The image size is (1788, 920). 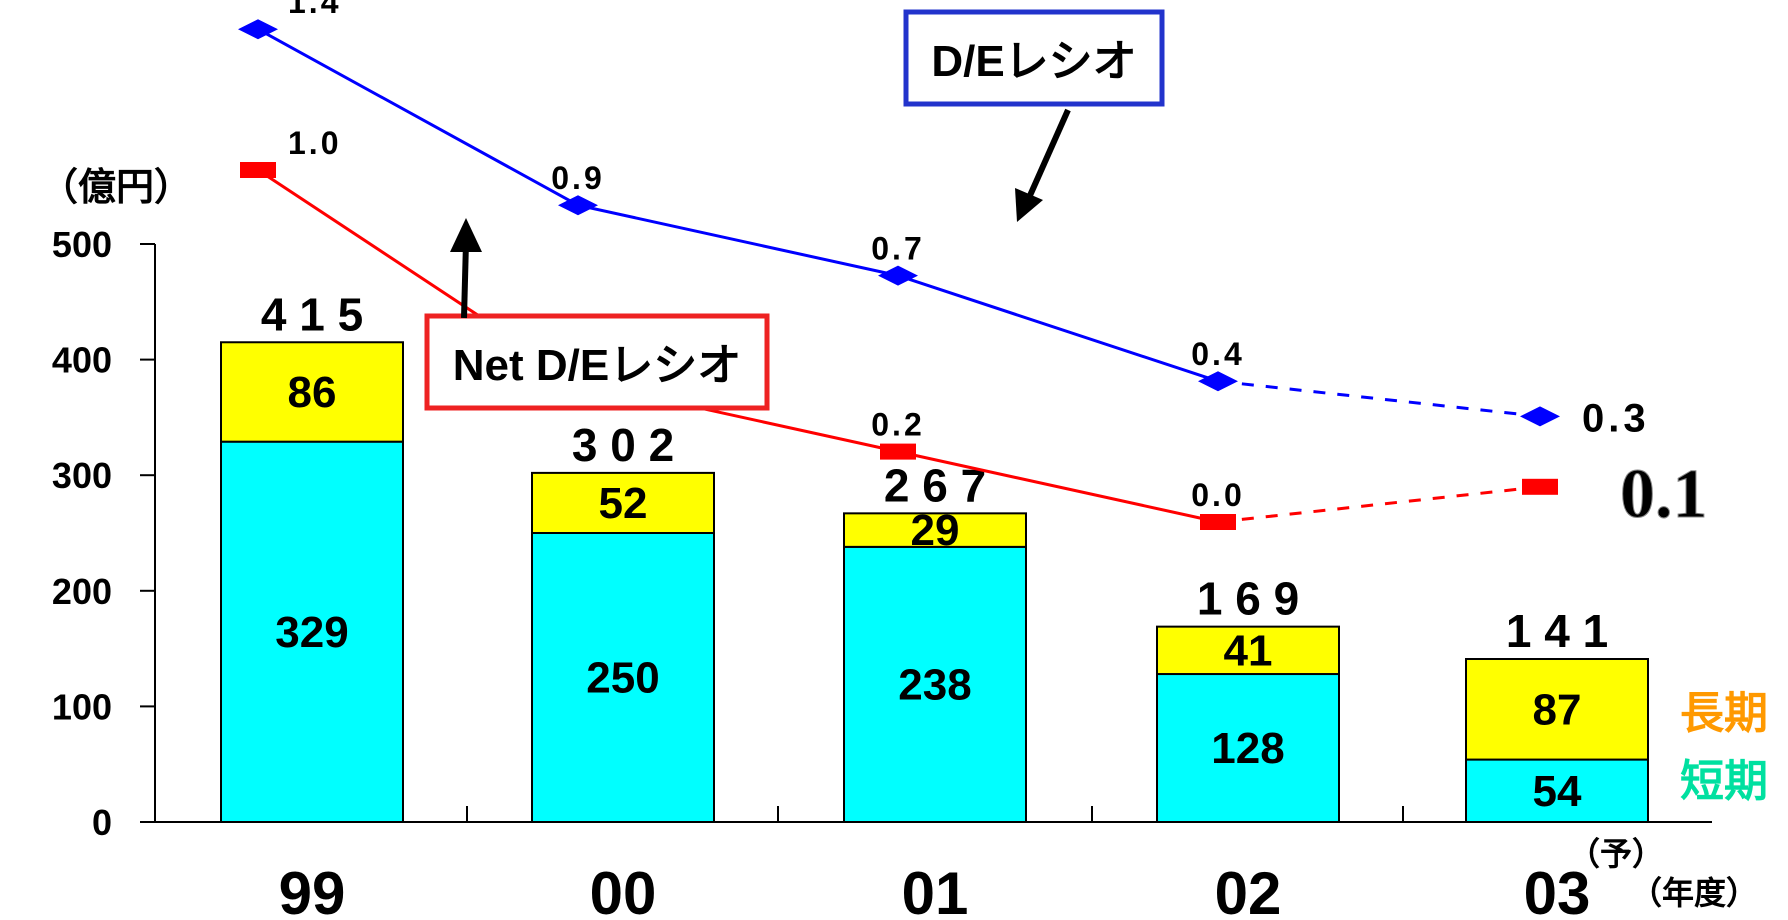 I want to click on net-de-ratio-label: Net D/Eレシオ, so click(x=597, y=365).